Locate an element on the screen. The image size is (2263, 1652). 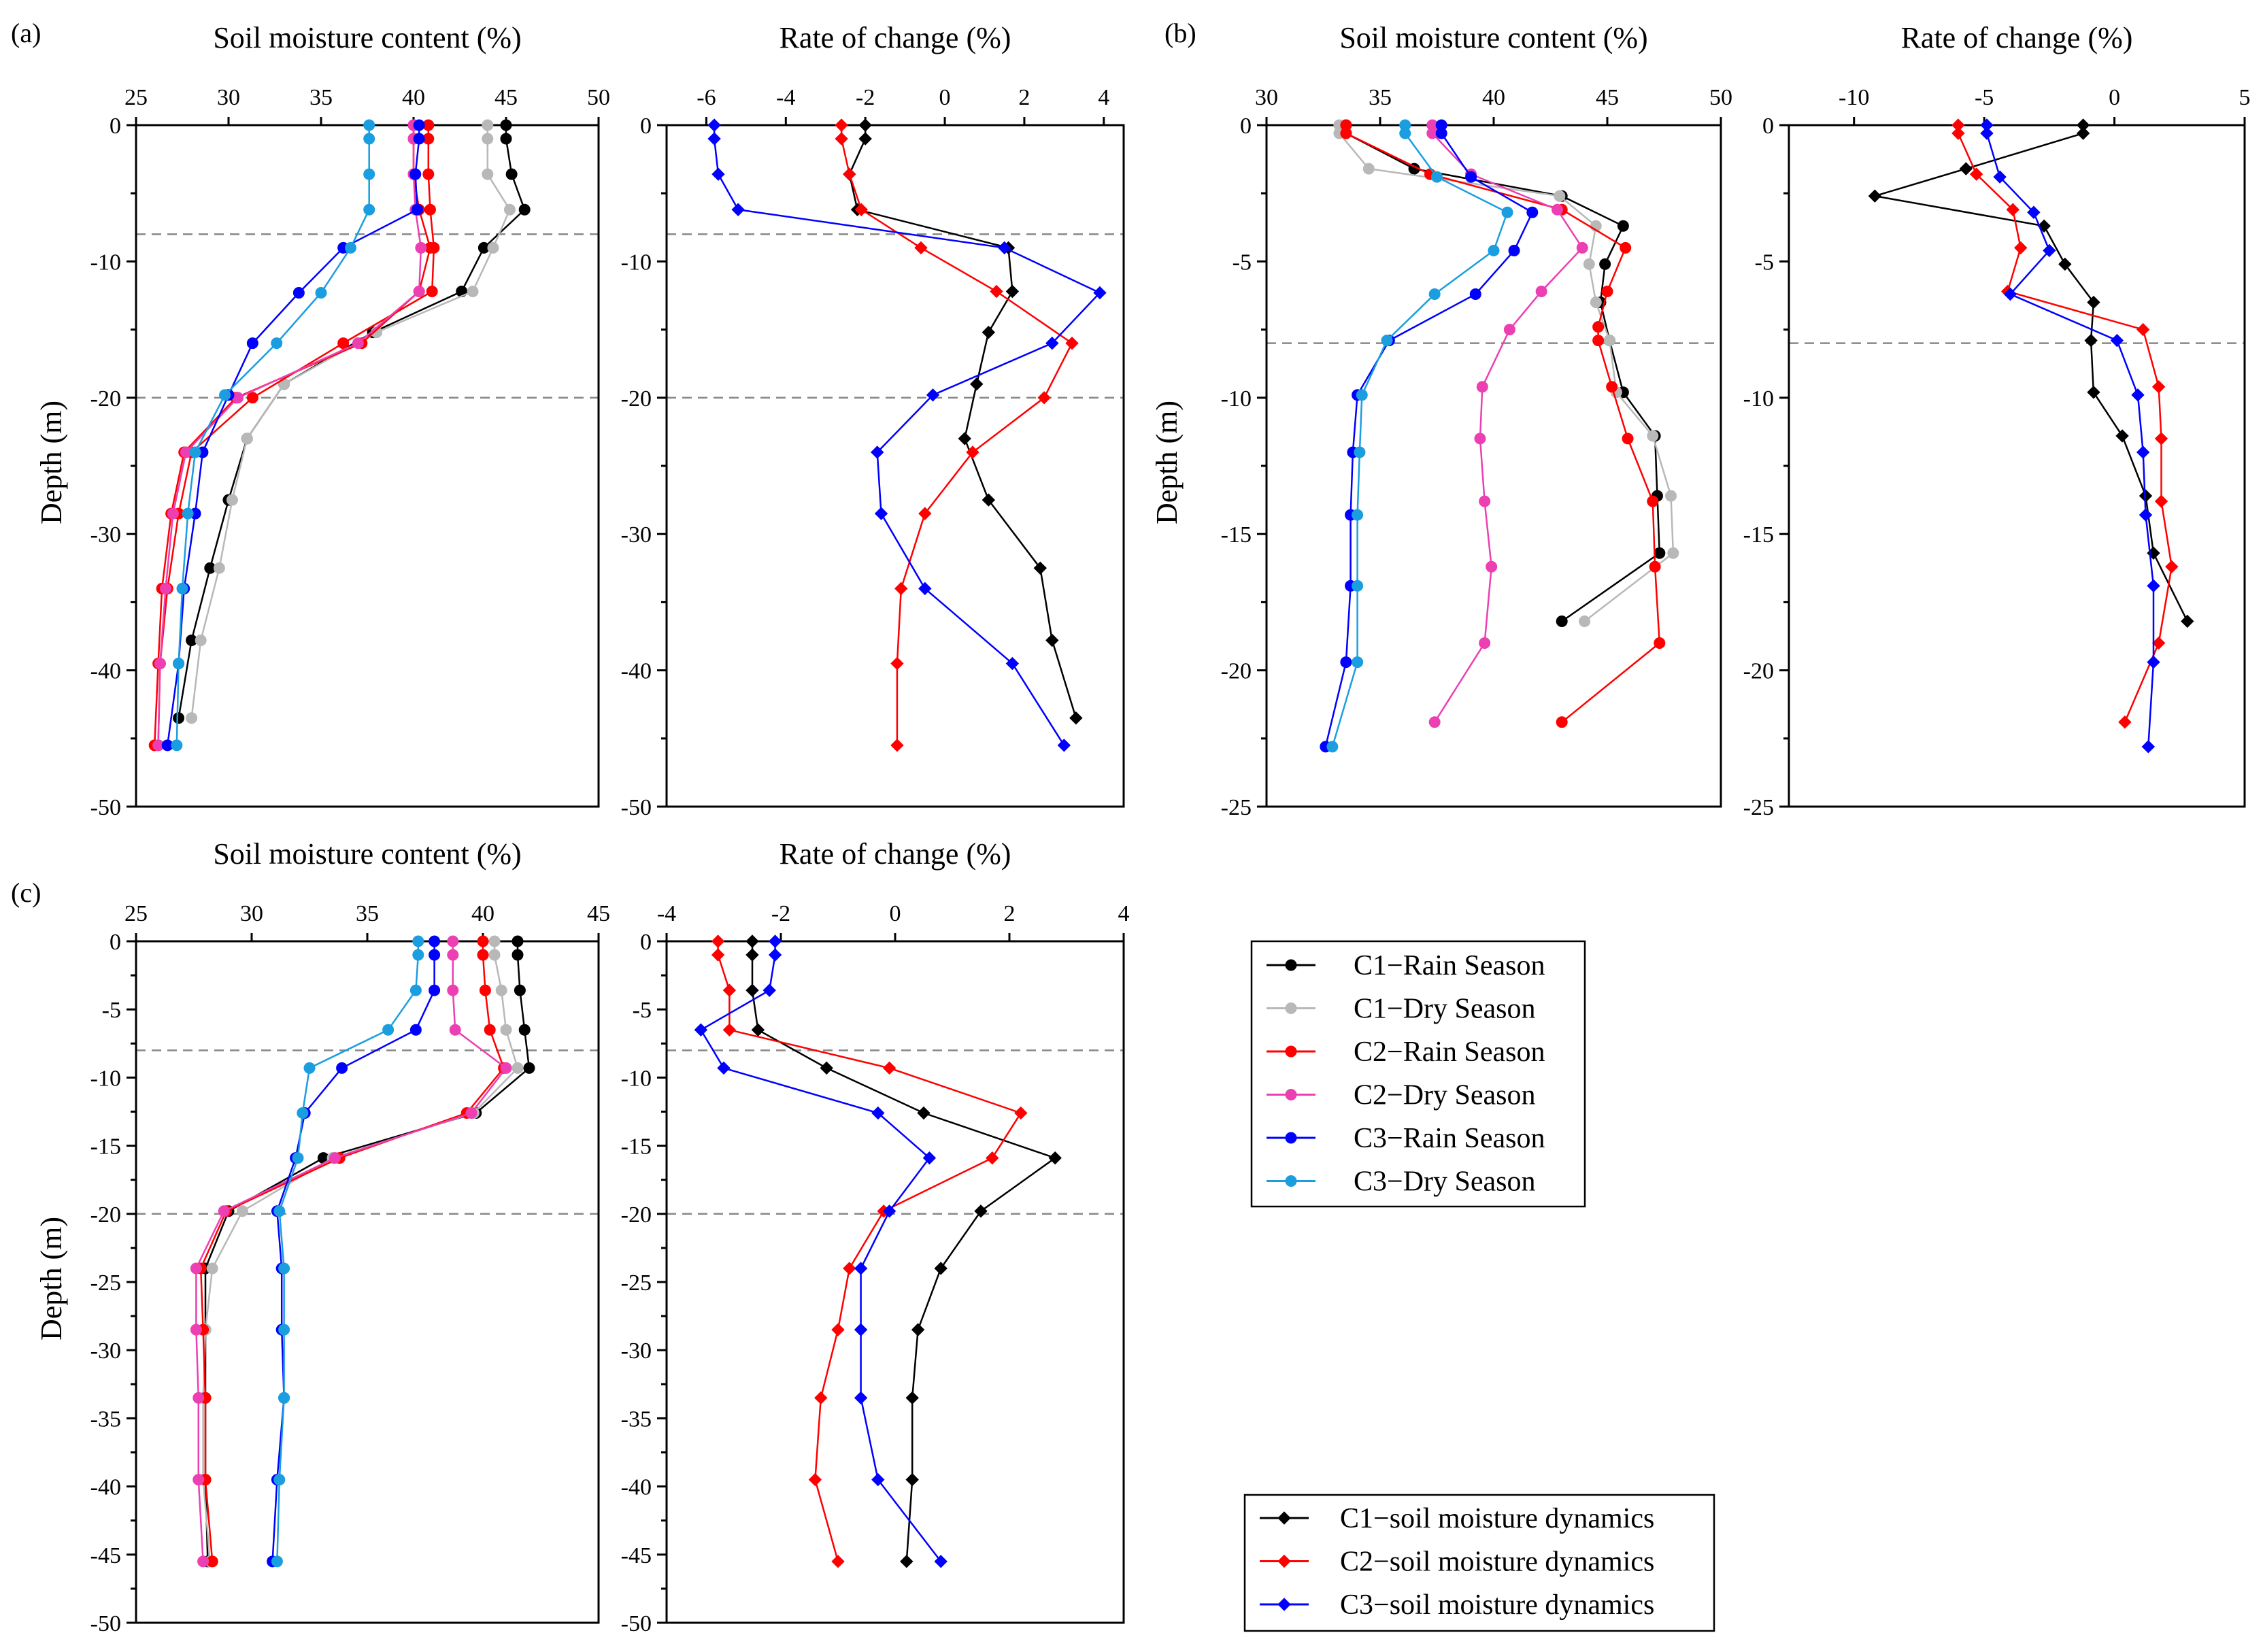
b-rate-title: Rate of change (%) is located at coordinates (2017, 38).